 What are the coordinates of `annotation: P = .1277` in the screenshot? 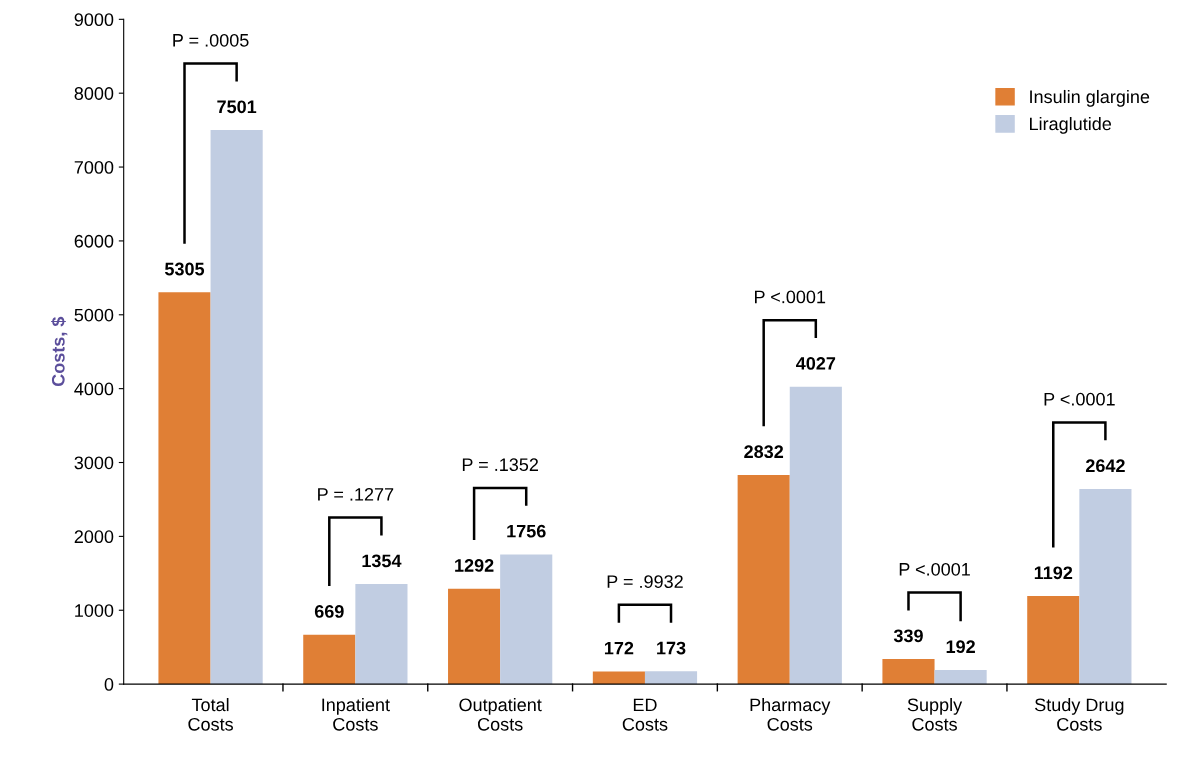 It's located at (356, 494).